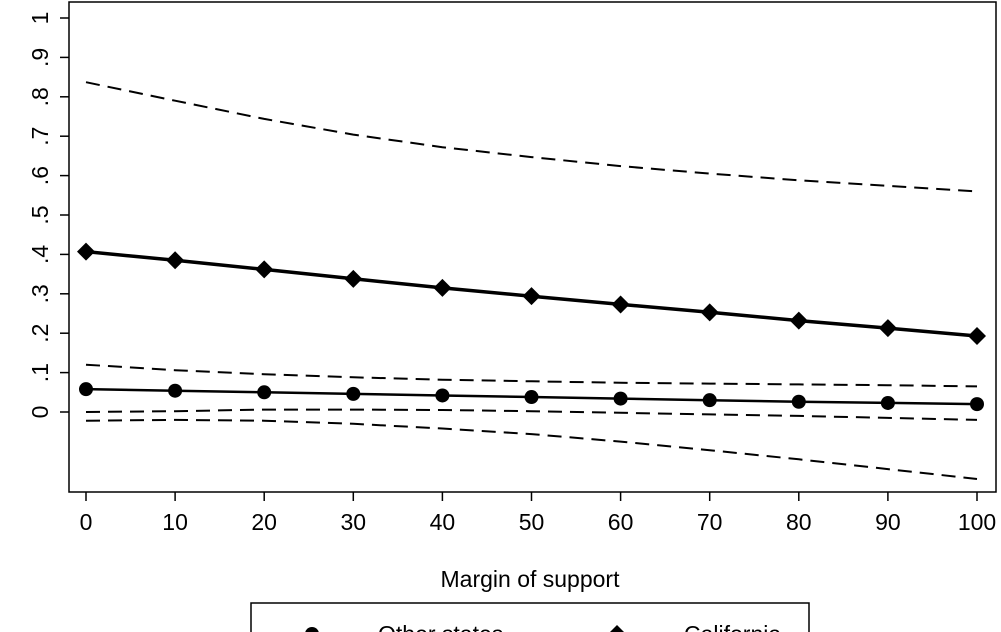 This screenshot has height=632, width=1001. What do you see at coordinates (312, 629) in the screenshot?
I see `legend-marker-other-states` at bounding box center [312, 629].